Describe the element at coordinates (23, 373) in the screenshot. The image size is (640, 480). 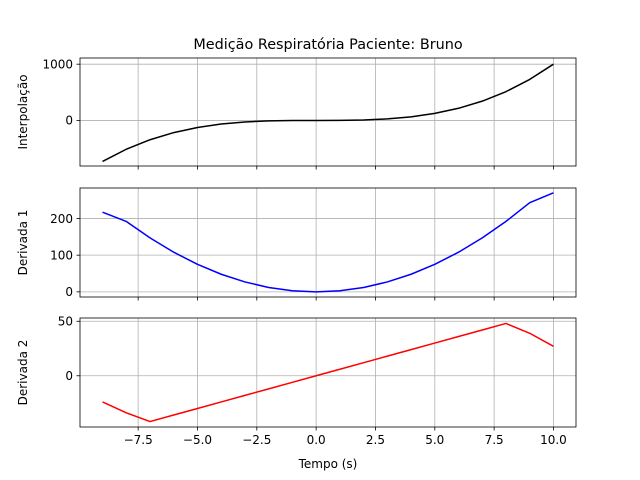
I see `y-axis-label: Derivada 2` at that location.